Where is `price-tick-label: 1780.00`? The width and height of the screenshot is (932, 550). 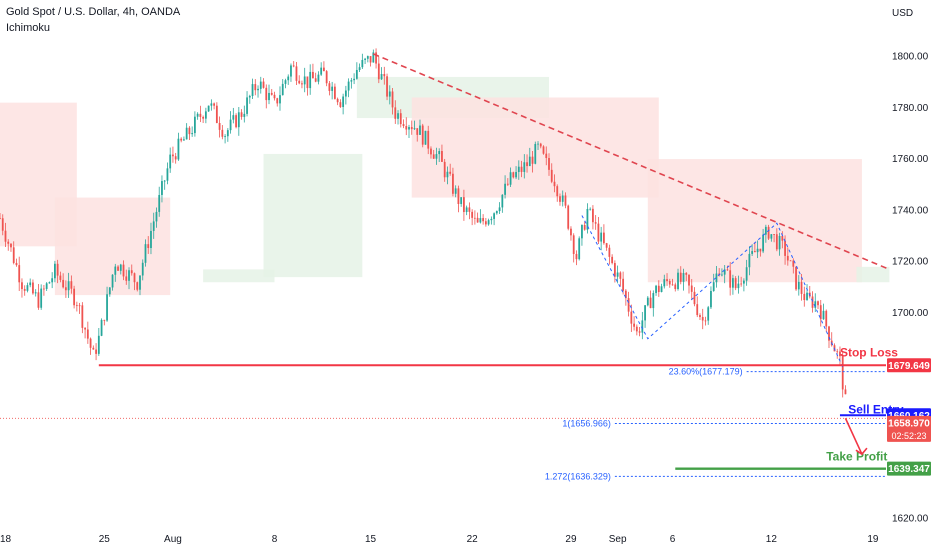
price-tick-label: 1780.00 is located at coordinates (910, 108).